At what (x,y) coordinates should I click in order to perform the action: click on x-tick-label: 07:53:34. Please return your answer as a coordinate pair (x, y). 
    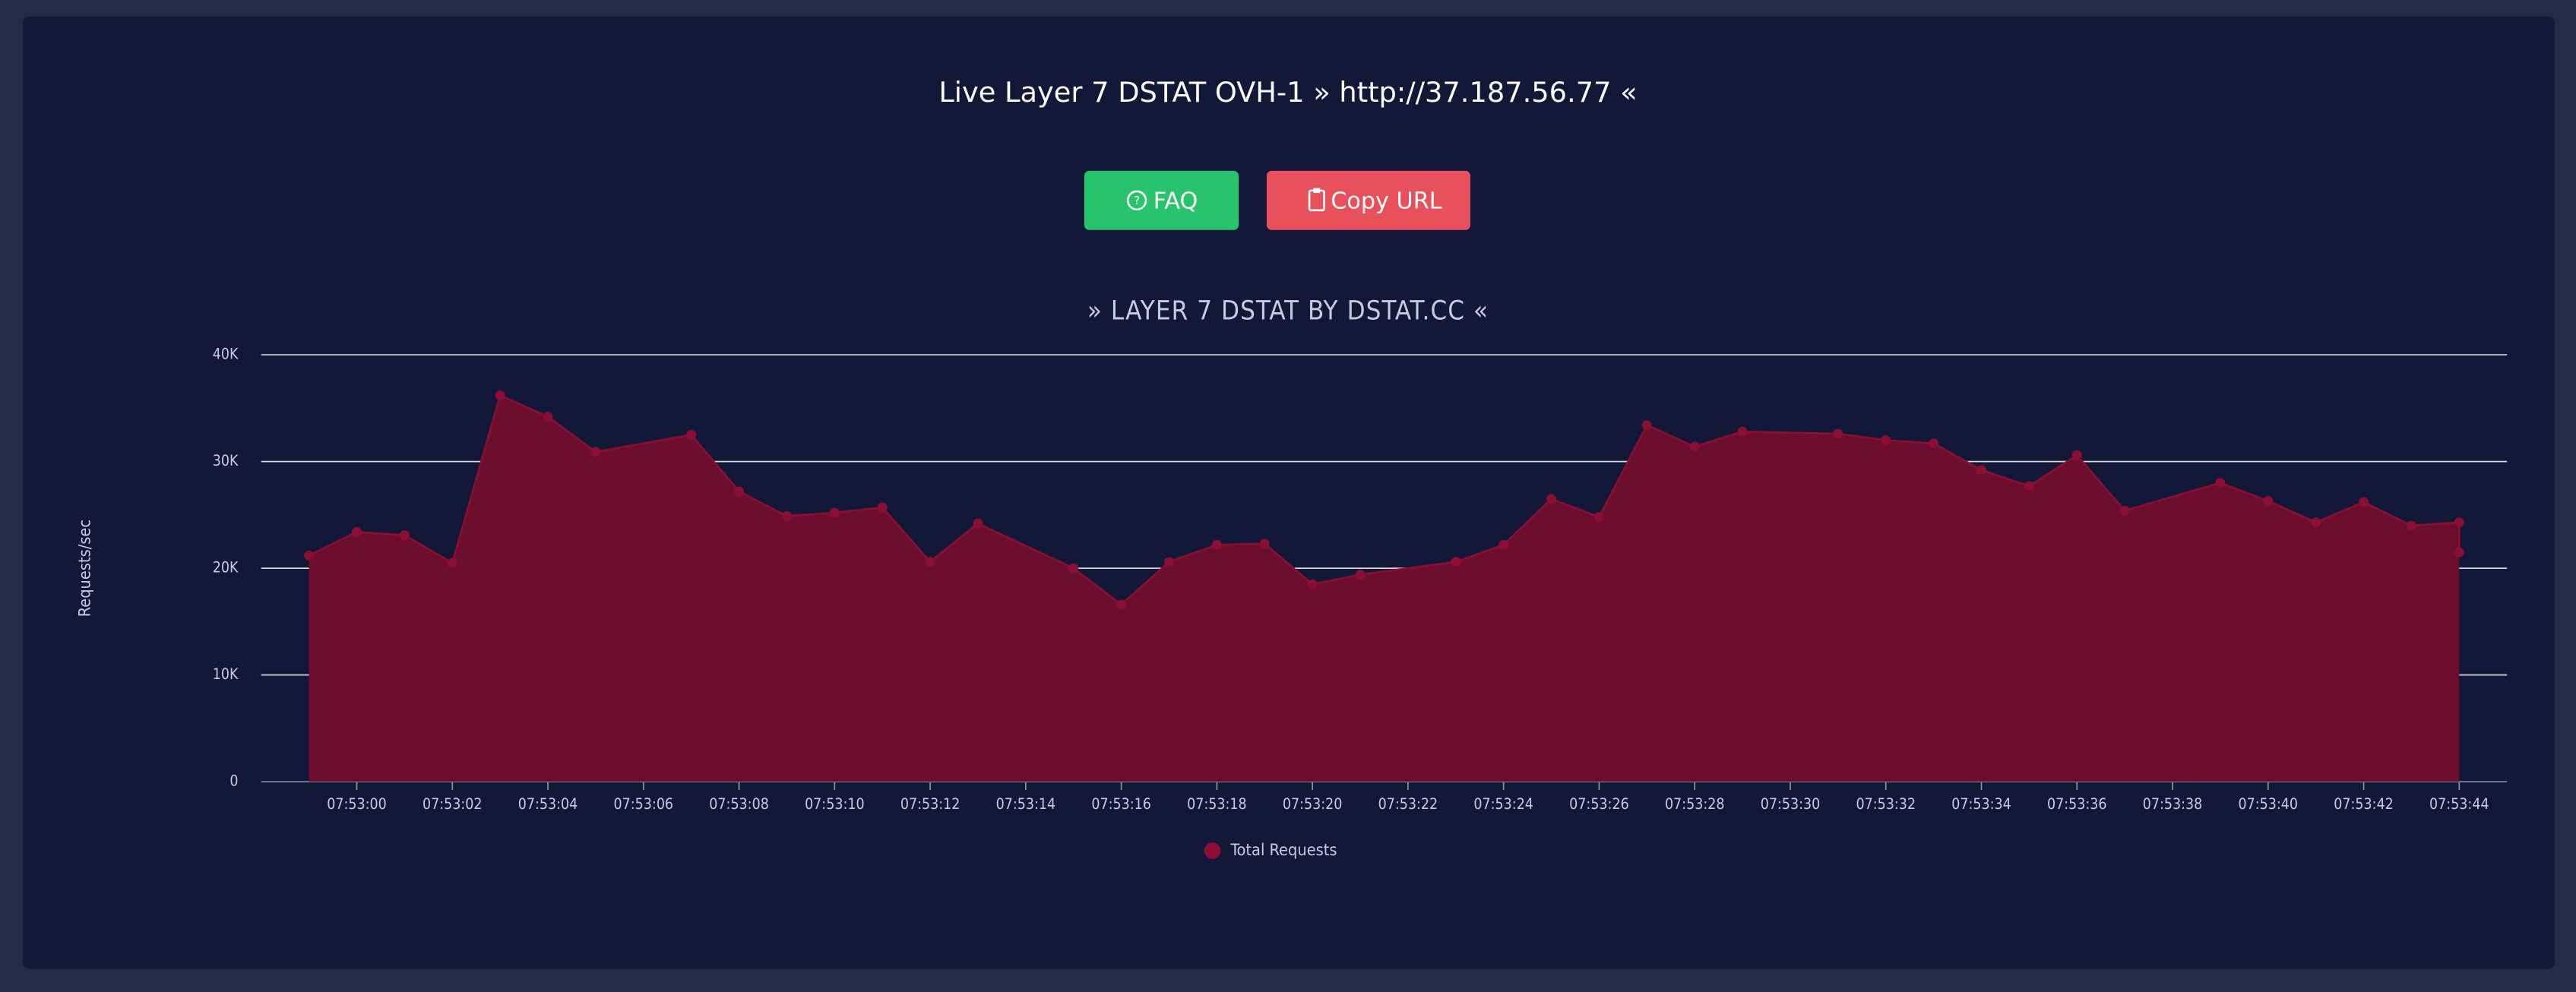
    Looking at the image, I should click on (1981, 804).